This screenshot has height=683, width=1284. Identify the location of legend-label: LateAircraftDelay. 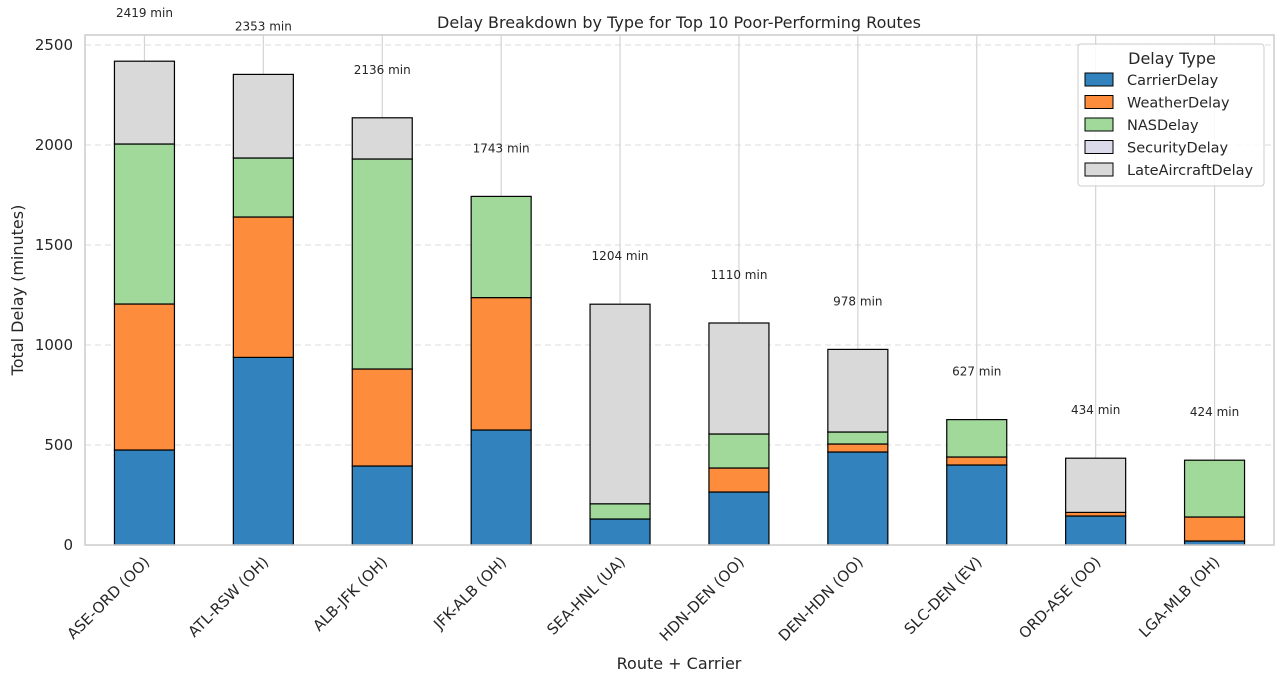
(1190, 171).